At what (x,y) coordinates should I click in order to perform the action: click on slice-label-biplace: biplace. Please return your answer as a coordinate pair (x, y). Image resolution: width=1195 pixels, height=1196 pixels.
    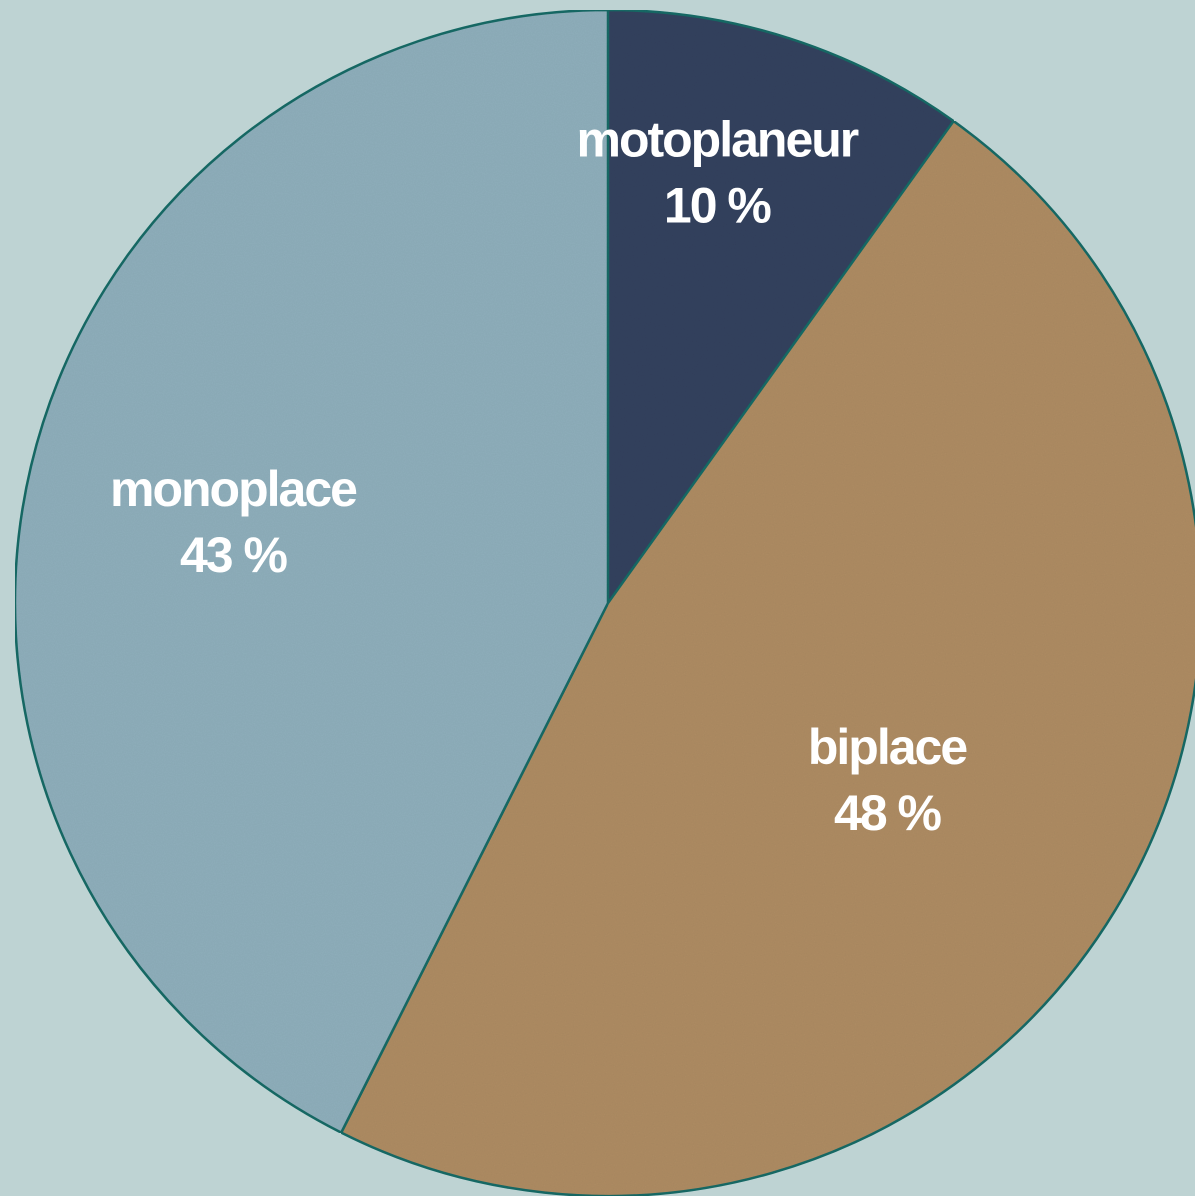
    Looking at the image, I should click on (887, 747).